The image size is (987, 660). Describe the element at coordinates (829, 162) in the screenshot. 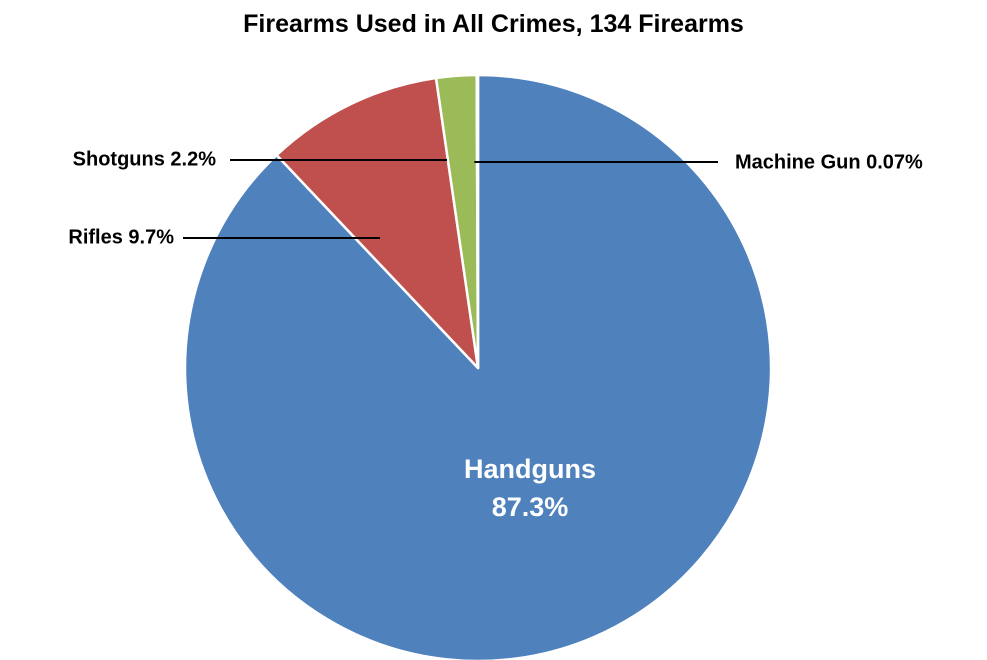

I see `slice-label-machine-gun: Machine Gun 0.07%` at that location.